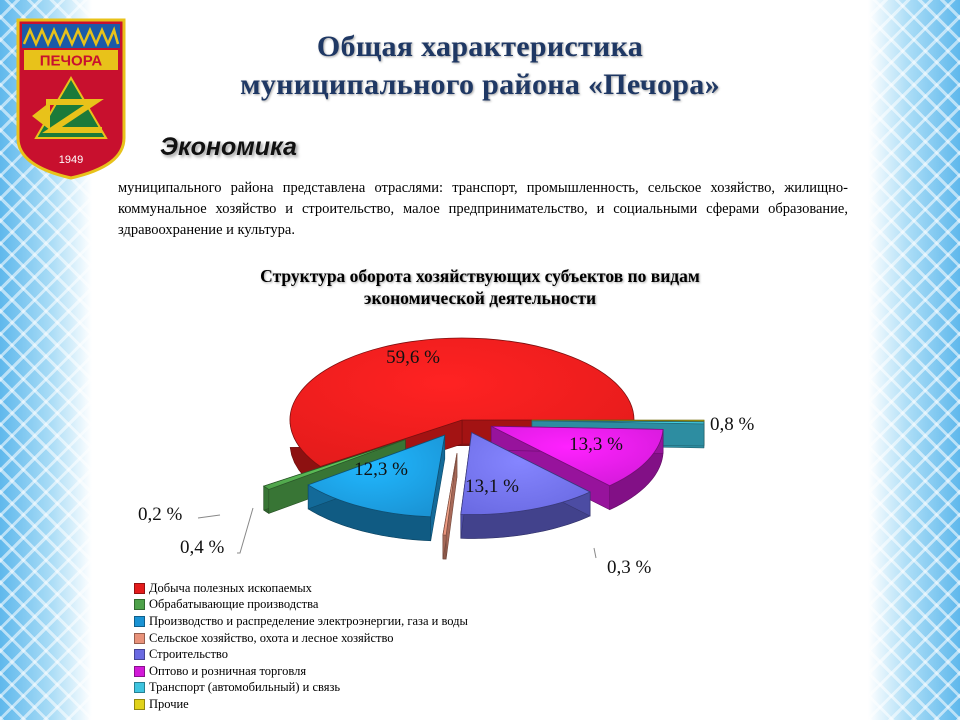 Image resolution: width=960 pixels, height=720 pixels. I want to click on legend-item: Обрабатывающие производства, so click(301, 605).